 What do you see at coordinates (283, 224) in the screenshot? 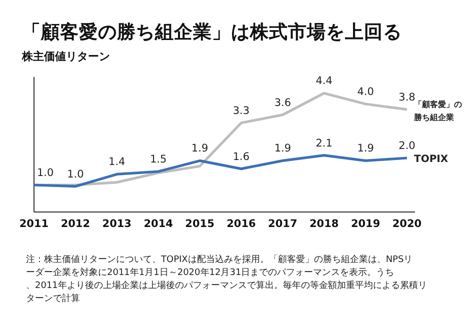
I see `x-tick-label: 2017` at bounding box center [283, 224].